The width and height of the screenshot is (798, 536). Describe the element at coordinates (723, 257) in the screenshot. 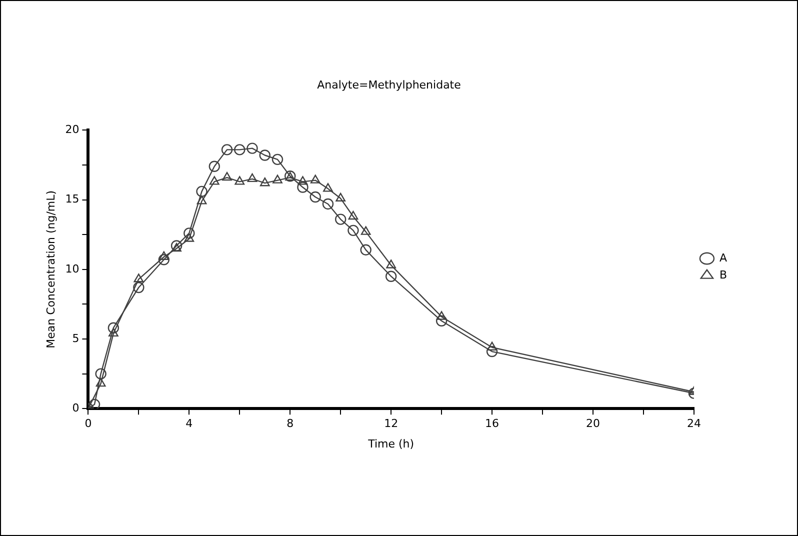

I see `legend-label: A` at that location.